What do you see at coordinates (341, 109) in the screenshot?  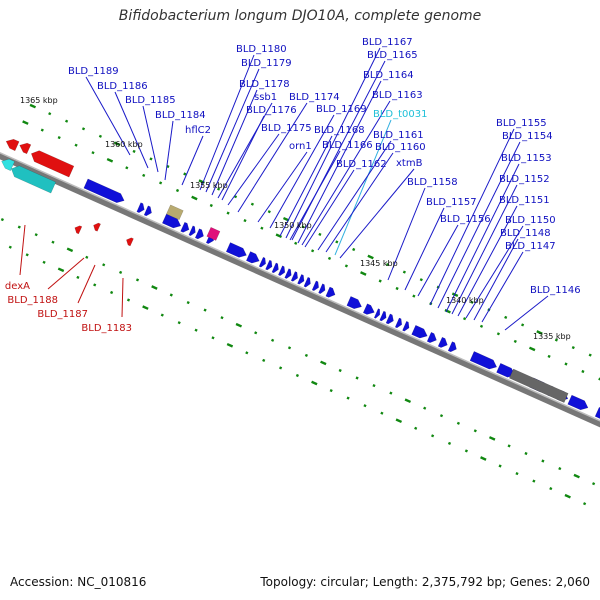 I see `gene-label: BLD_1169` at bounding box center [341, 109].